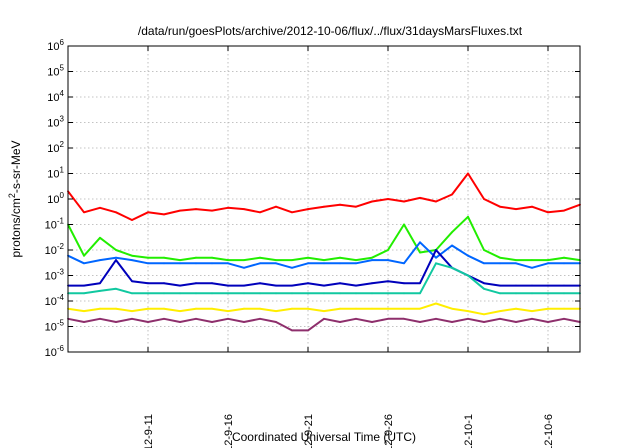 This screenshot has height=448, width=640. I want to click on y-tick-label: 10⁻³, so click(55, 275).